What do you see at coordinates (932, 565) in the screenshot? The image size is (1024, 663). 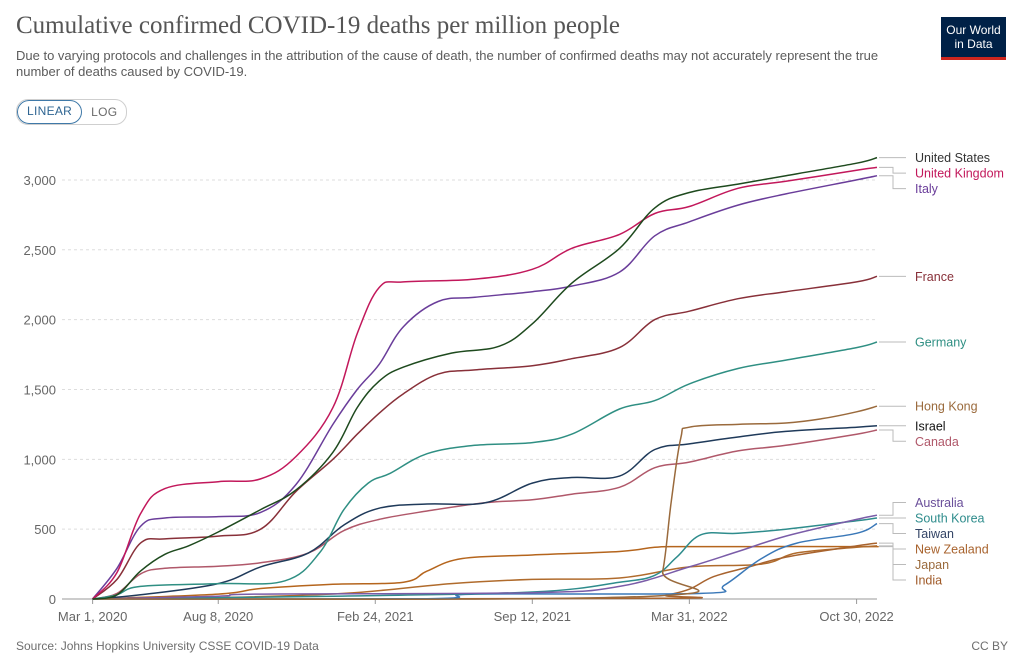 I see `series-label-japan: Japan` at bounding box center [932, 565].